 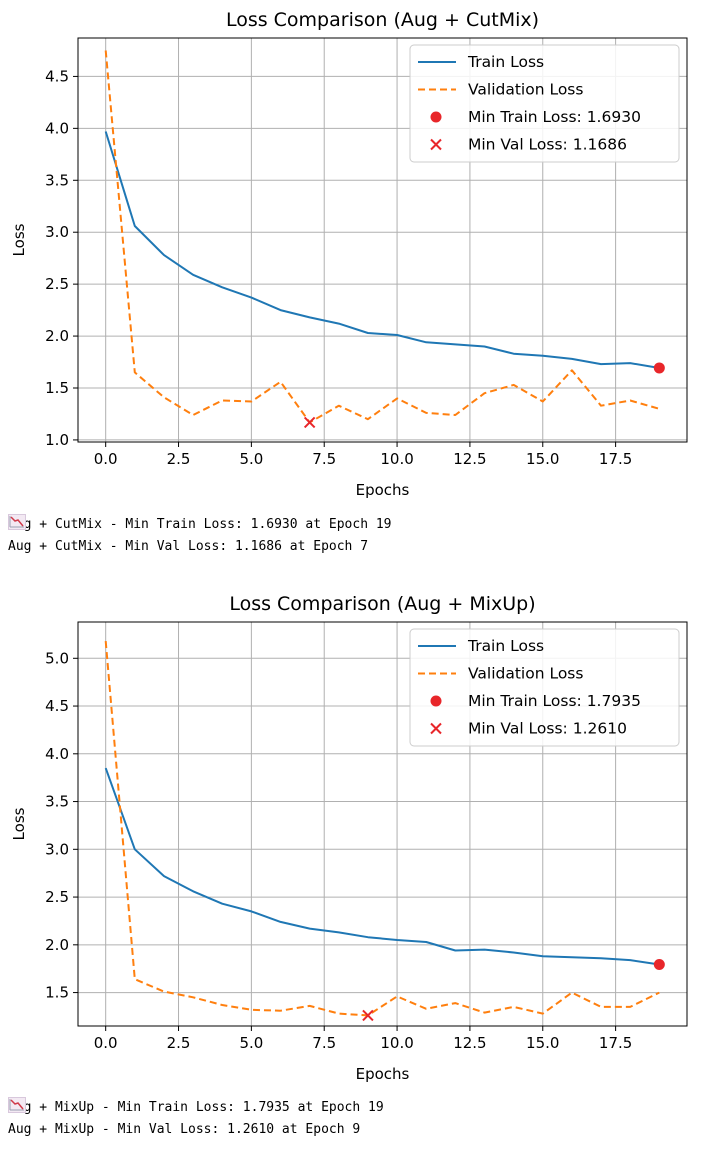 What do you see at coordinates (382, 866) in the screenshot?
I see `series-line-train` at bounding box center [382, 866].